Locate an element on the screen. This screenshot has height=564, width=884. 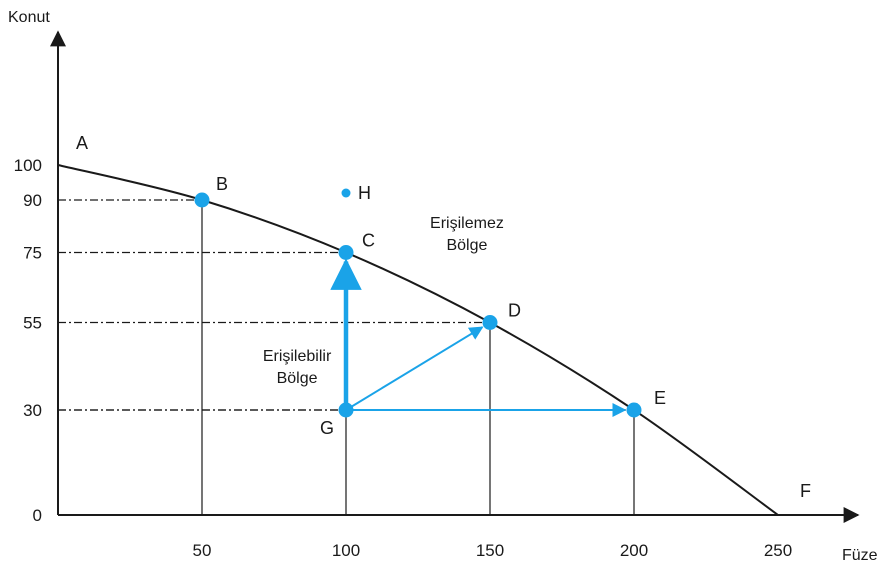
region-label-0-line-0: Erişilemez is located at coordinates (467, 223).